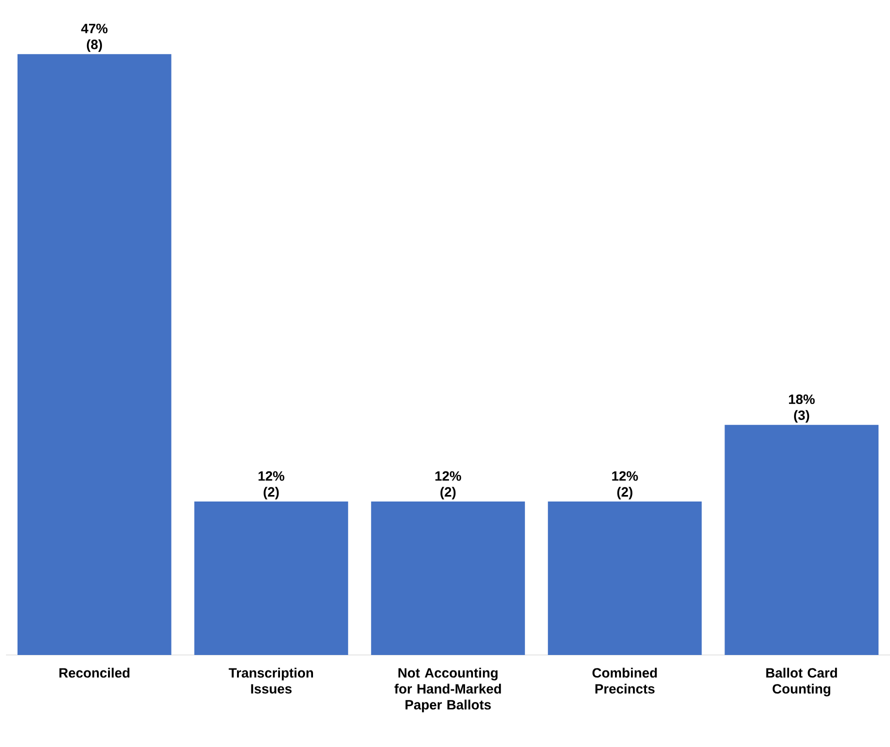  What do you see at coordinates (270, 681) in the screenshot?
I see `x-tick-label: Transcription Issues` at bounding box center [270, 681].